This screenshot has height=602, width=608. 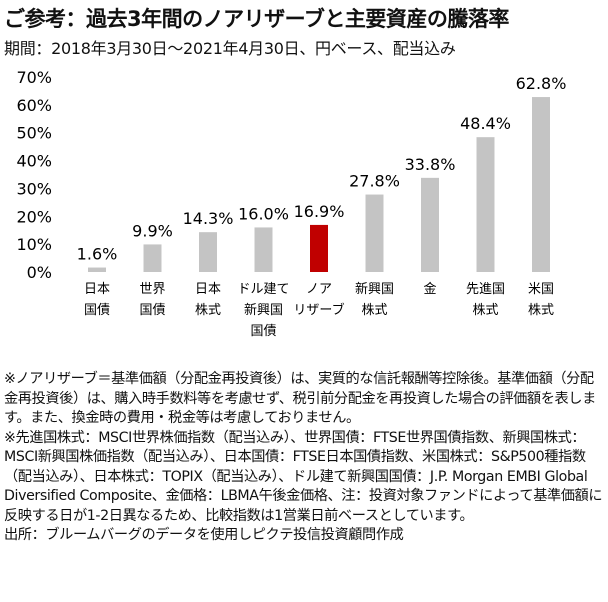 I want to click on bar-value-label: 48.4%, so click(x=485, y=123).